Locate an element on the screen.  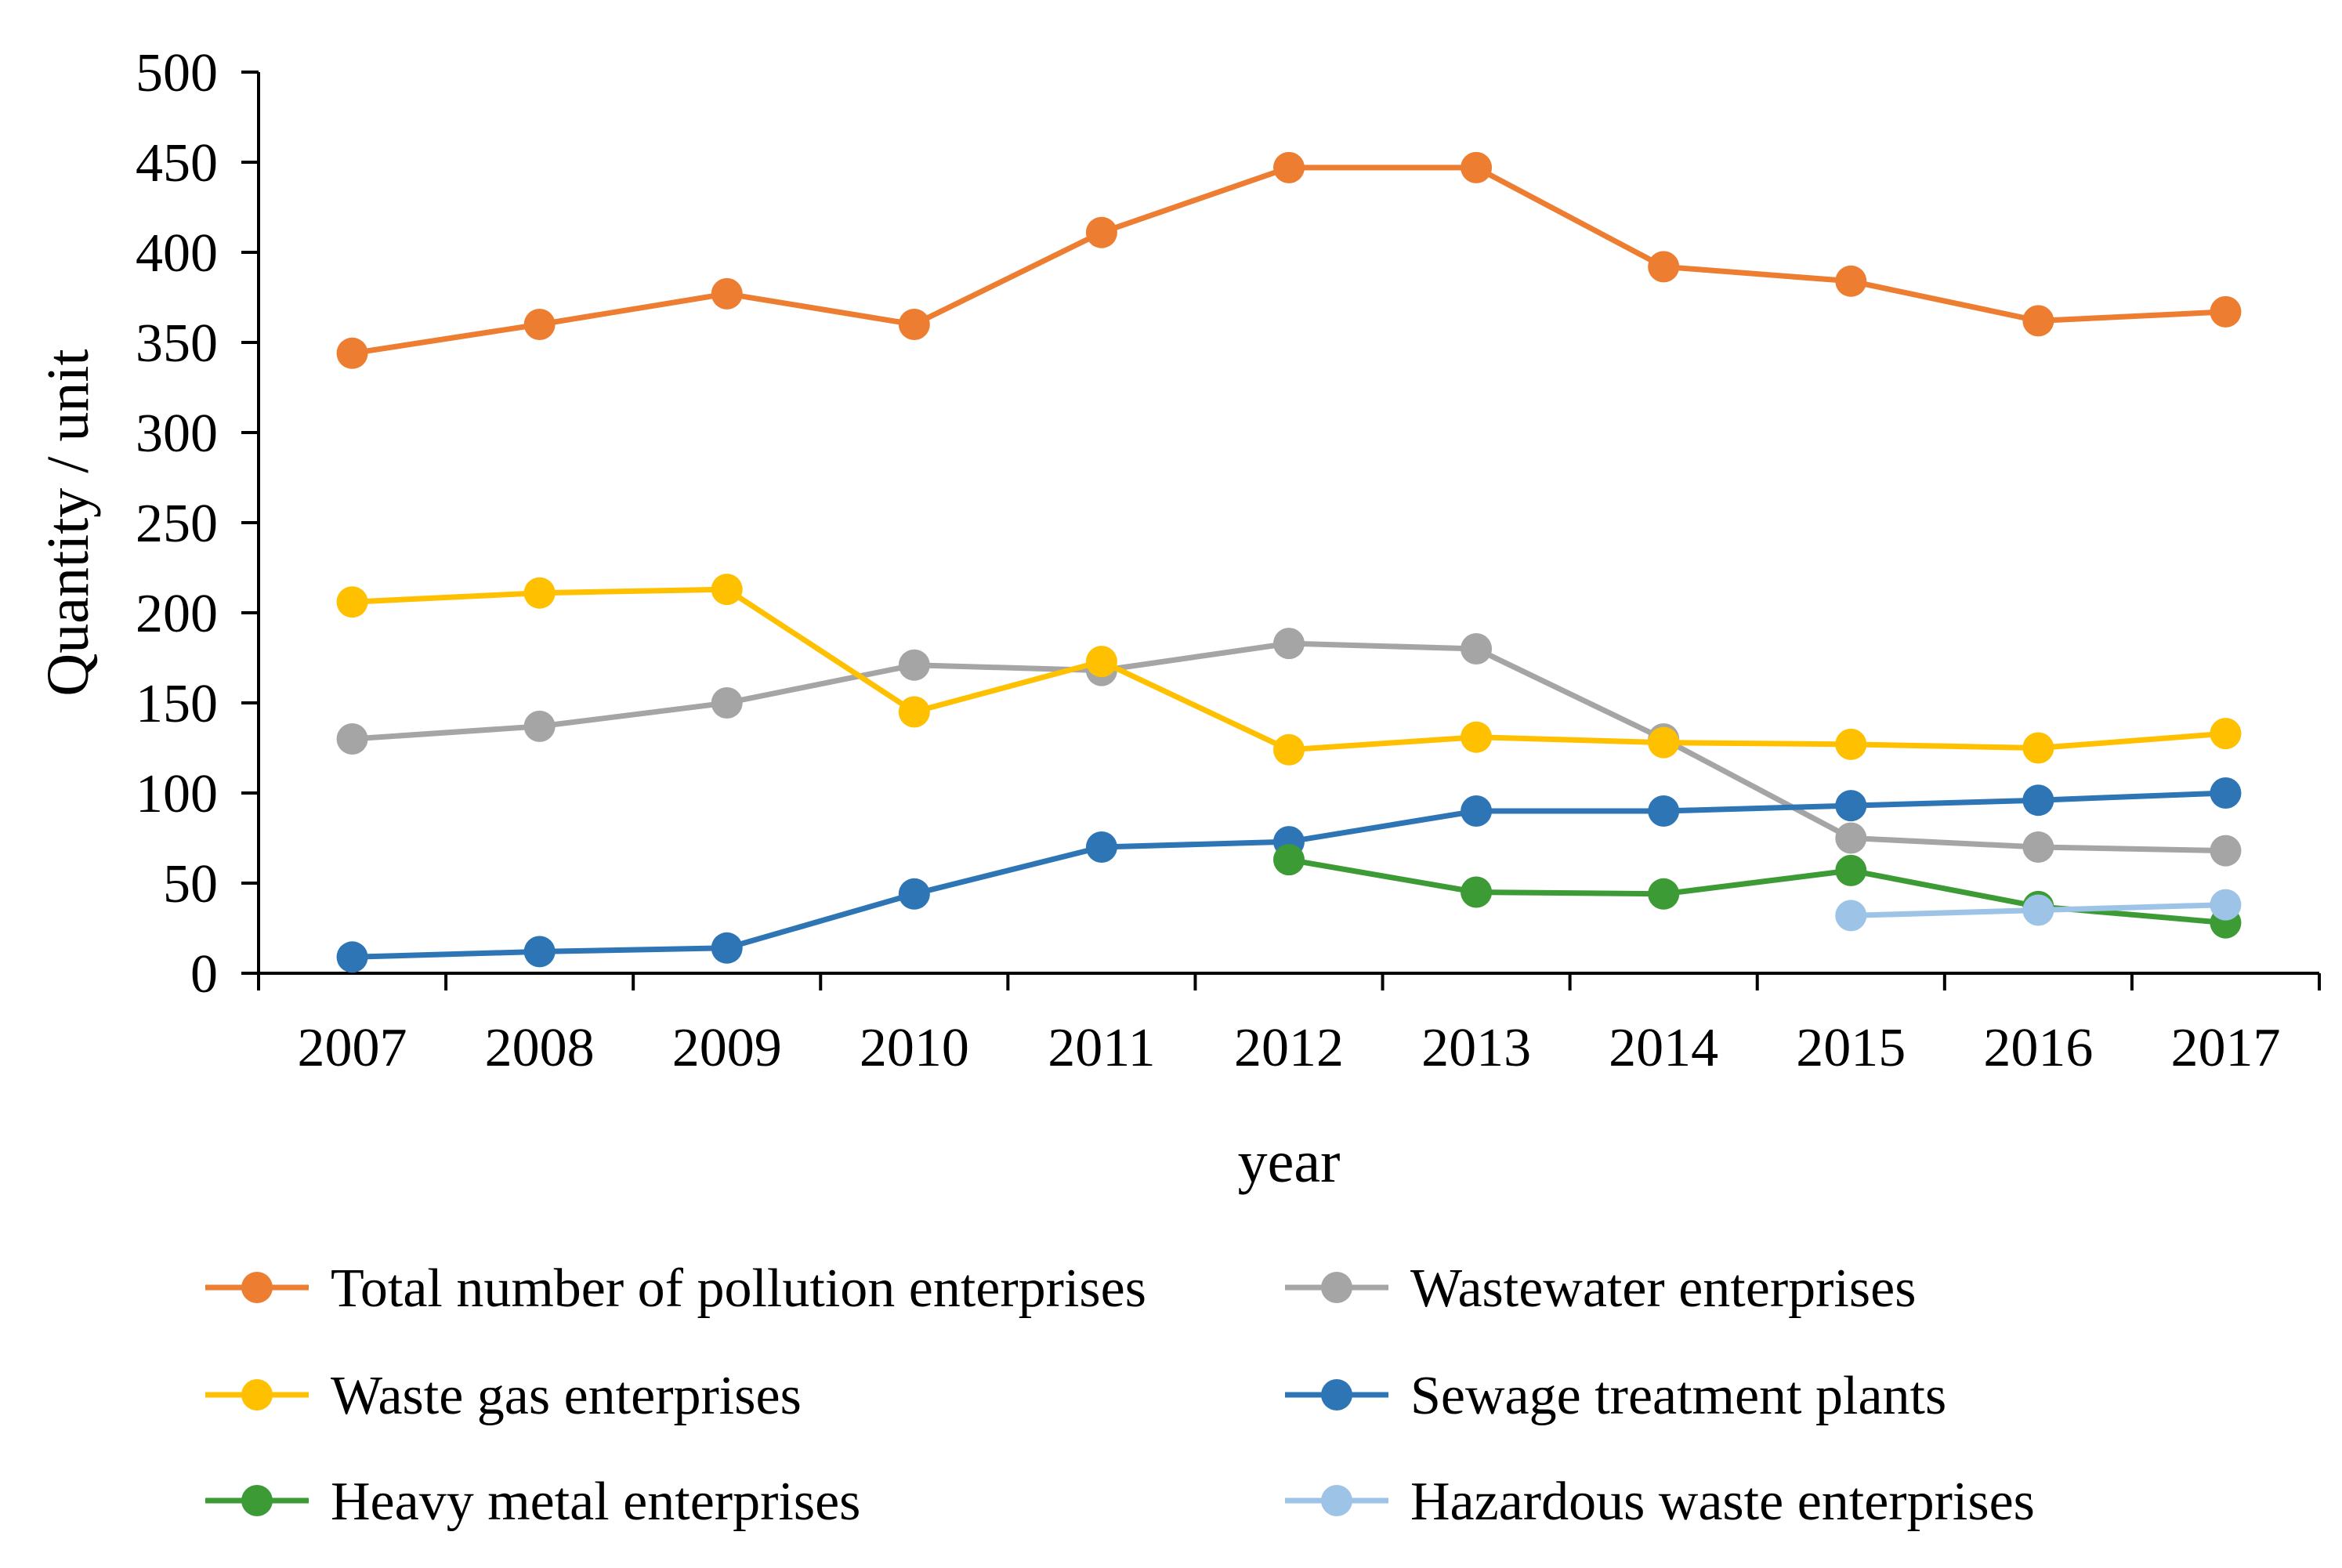
legend-label: Heavy metal enterprises is located at coordinates (595, 1502).